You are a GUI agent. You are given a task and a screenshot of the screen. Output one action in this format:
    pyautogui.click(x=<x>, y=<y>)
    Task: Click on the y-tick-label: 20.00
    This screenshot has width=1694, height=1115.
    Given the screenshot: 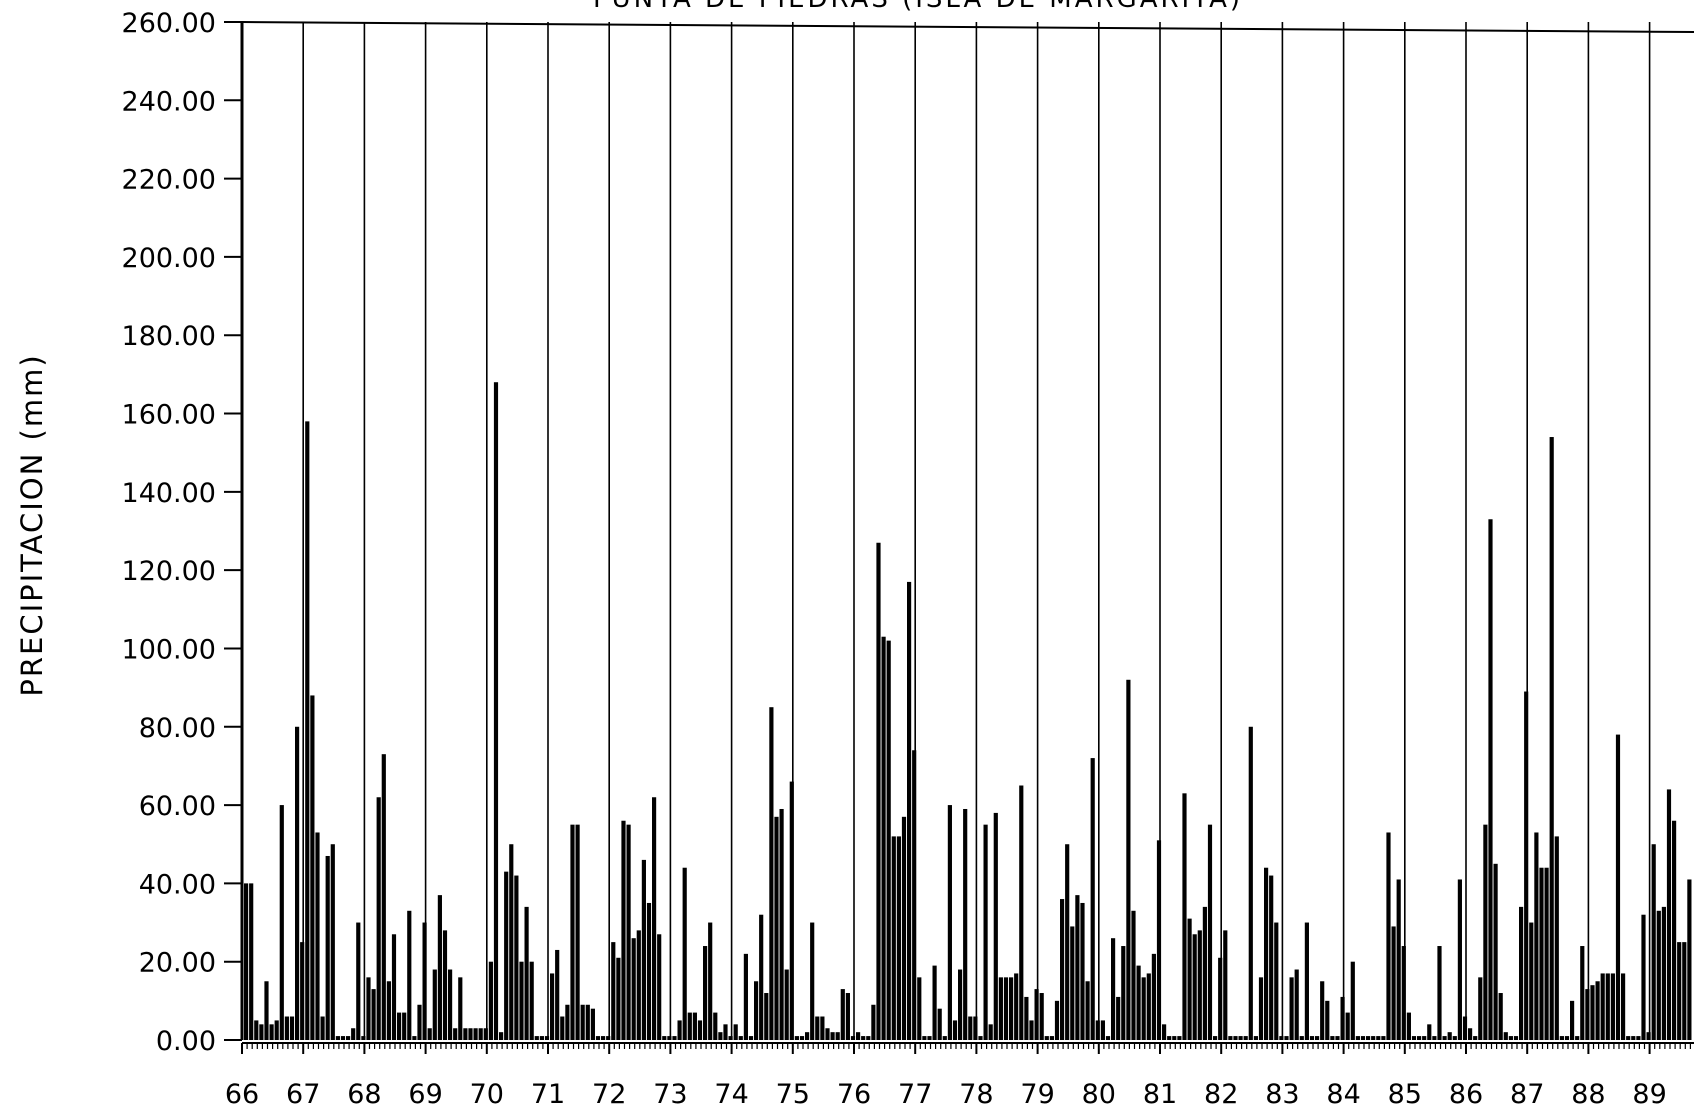 What is the action you would take?
    pyautogui.click(x=177, y=963)
    